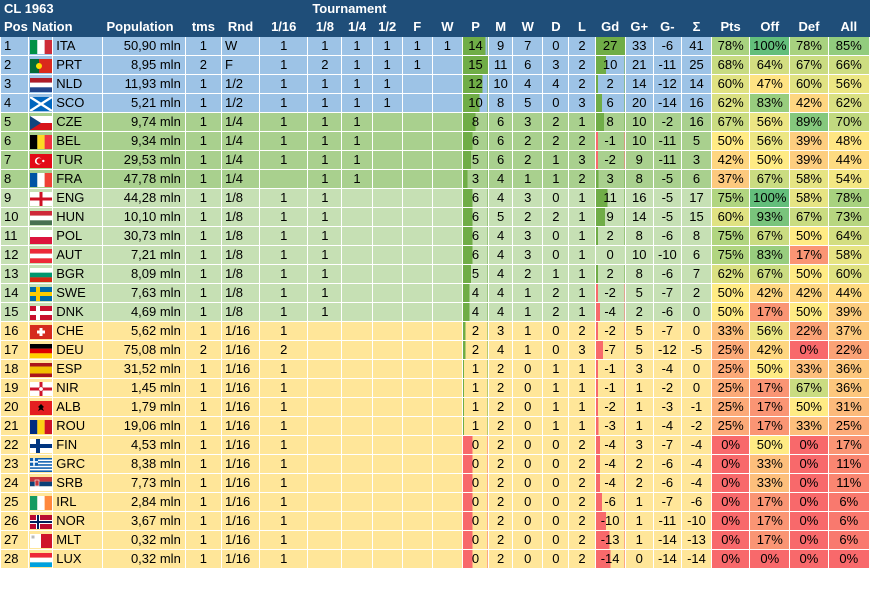 The height and width of the screenshot is (600, 870). I want to click on cell-l: 3, so click(582, 103).